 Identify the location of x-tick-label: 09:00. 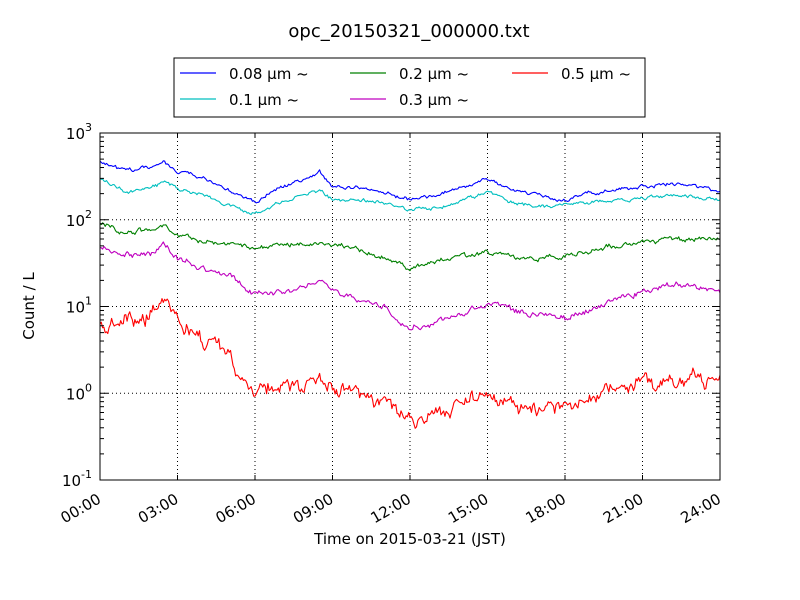
(313, 508).